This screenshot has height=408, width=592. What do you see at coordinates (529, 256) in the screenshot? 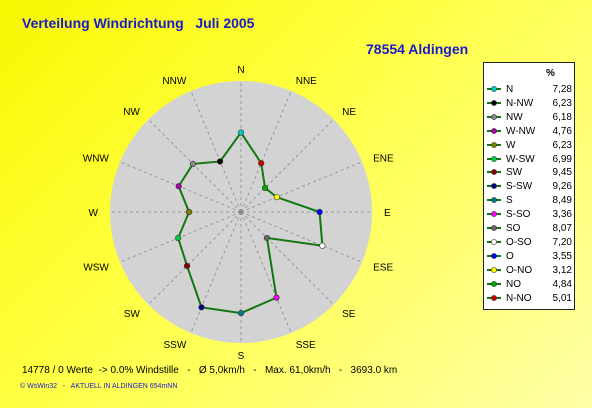
I see `legend-item: O 3,55` at bounding box center [529, 256].